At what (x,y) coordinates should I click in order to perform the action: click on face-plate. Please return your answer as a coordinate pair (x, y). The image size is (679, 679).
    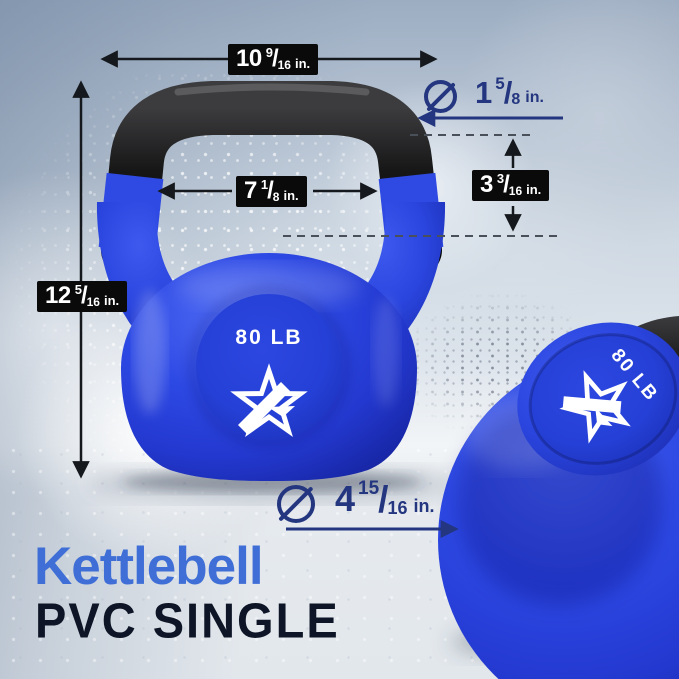
    Looking at the image, I should click on (269, 367).